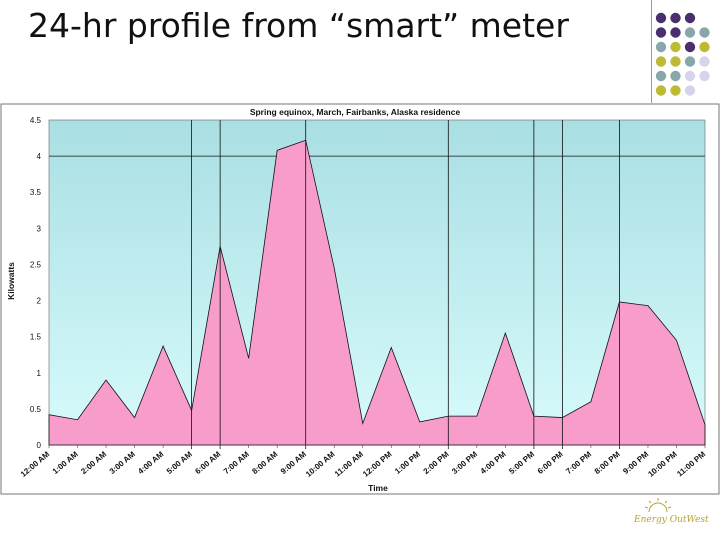 The image size is (720, 540). Describe the element at coordinates (36, 120) in the screenshot. I see `y-tick-label: 4.5` at that location.